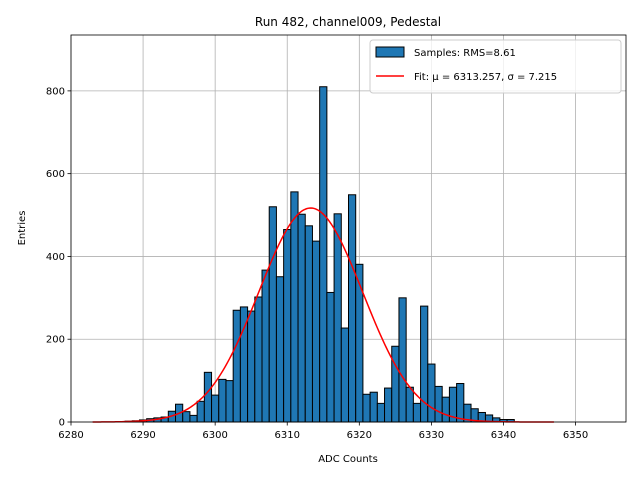 Image resolution: width=640 pixels, height=480 pixels. I want to click on y-tick-label: 400, so click(55, 257).